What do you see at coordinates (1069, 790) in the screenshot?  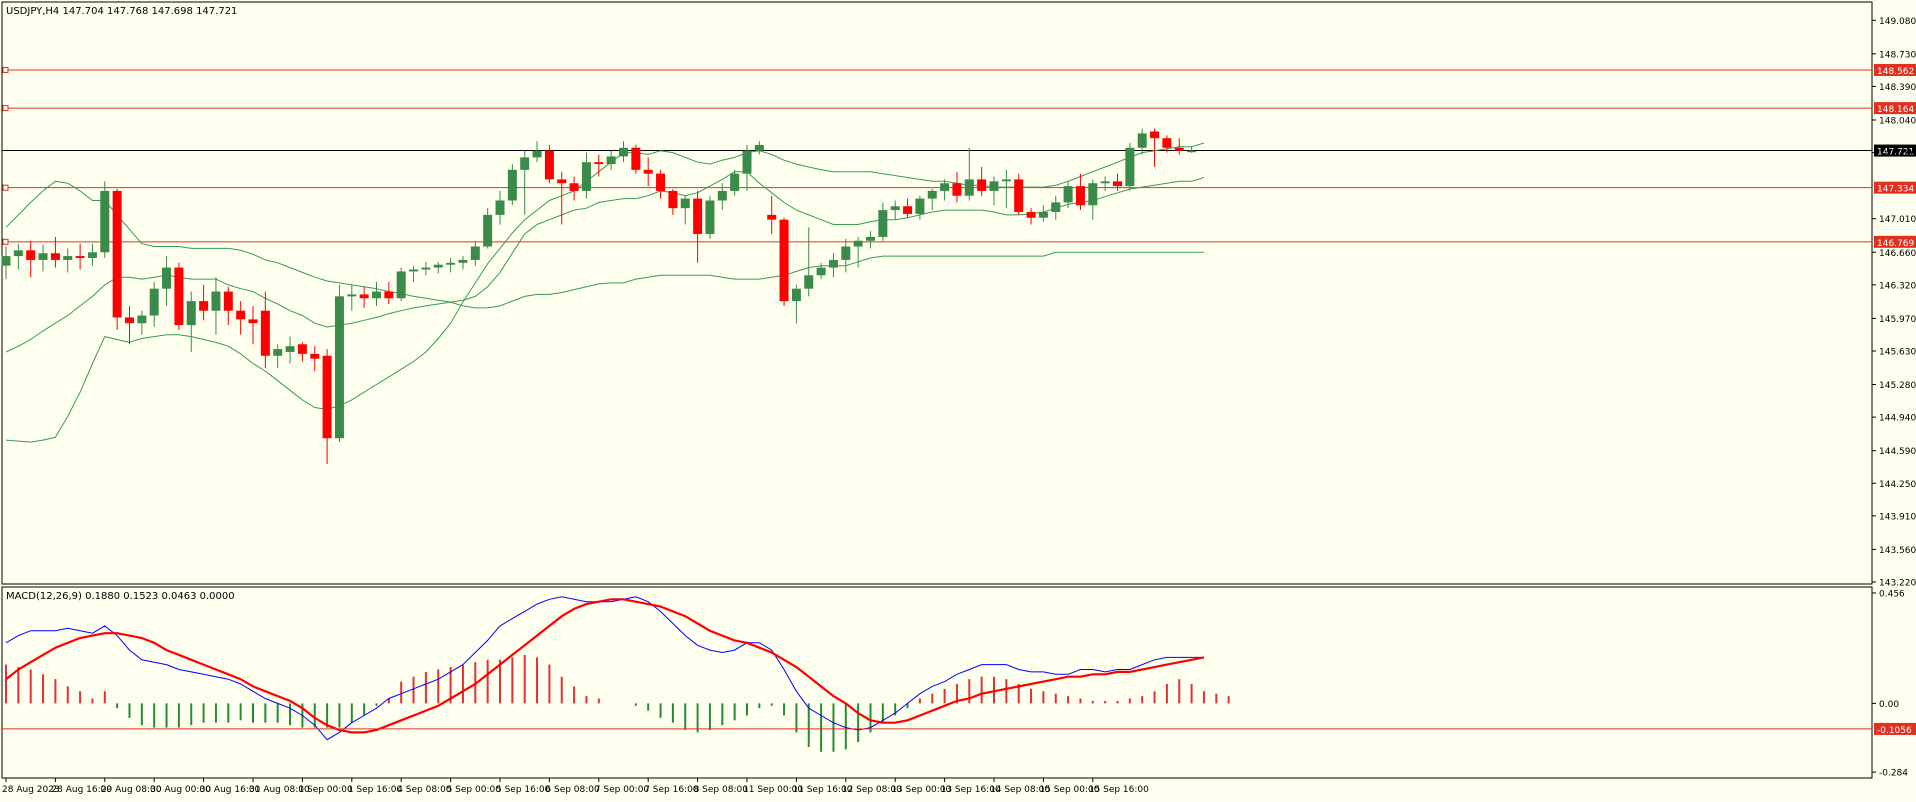 I see `time-tick-label: 15 Sep 00:00` at bounding box center [1069, 790].